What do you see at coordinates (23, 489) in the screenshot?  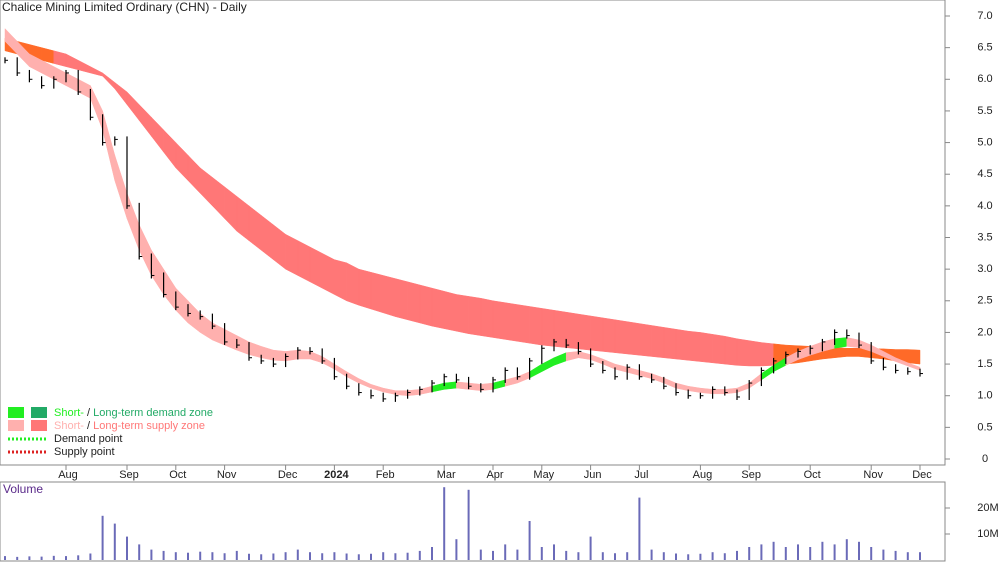 I see `volume-label: Volume` at bounding box center [23, 489].